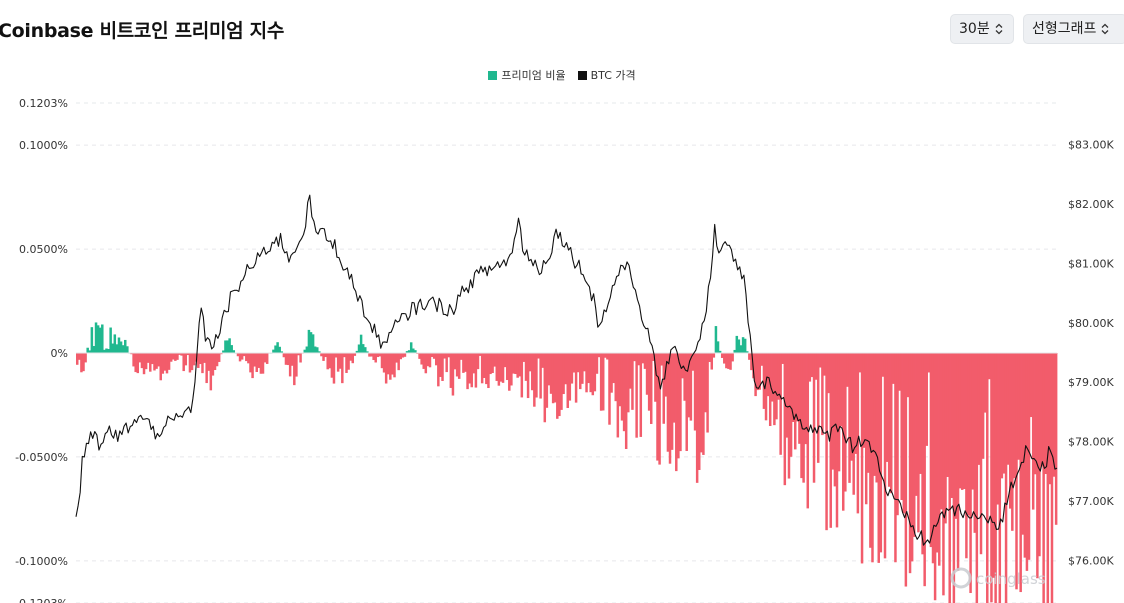 The image size is (1124, 603). I want to click on legend-item-btc-price: BTC 가격, so click(606, 75).